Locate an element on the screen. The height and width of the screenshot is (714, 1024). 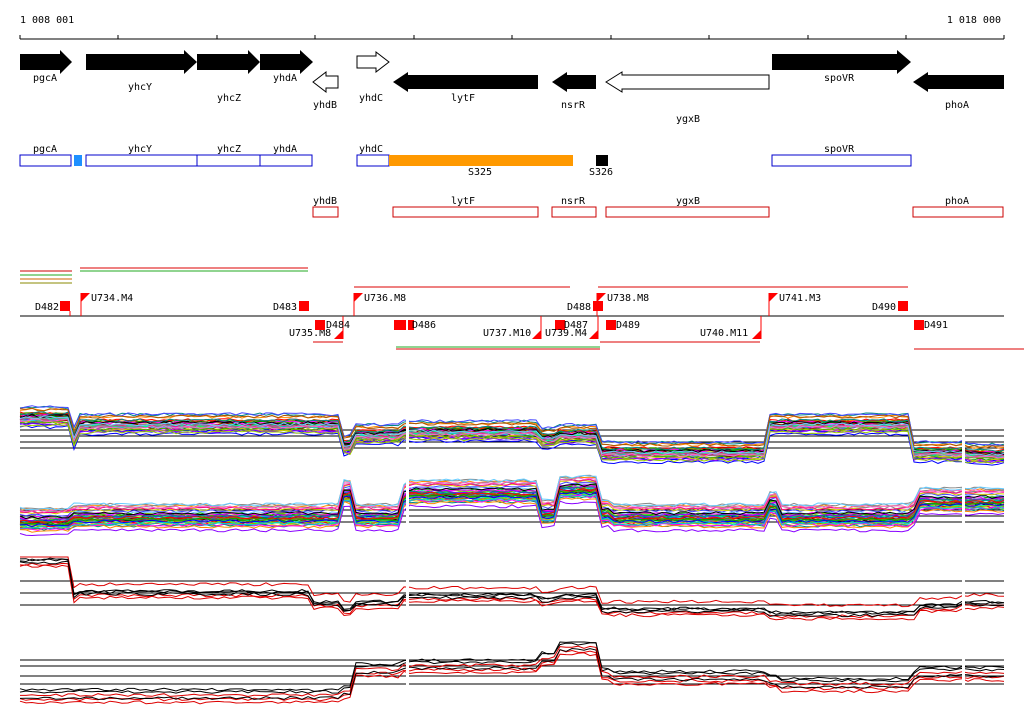
feature-label: D487 is located at coordinates (576, 325).